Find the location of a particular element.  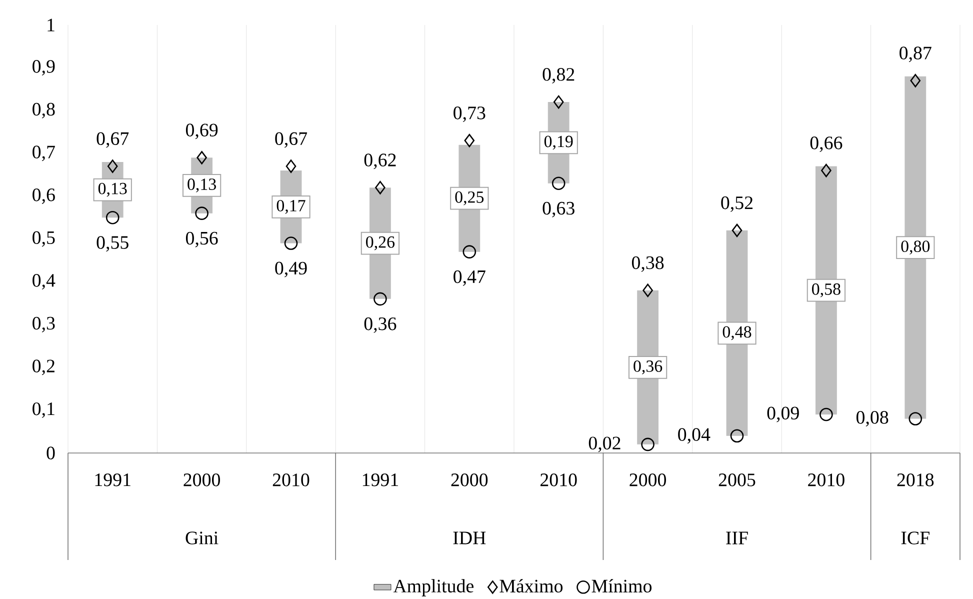

data-label: 0,73 is located at coordinates (470, 114).